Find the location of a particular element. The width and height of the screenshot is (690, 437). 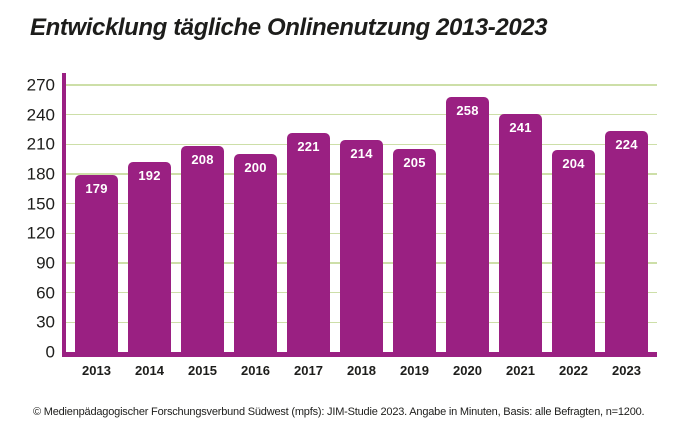

x-tick-label-2015: 2015 is located at coordinates (202, 370).